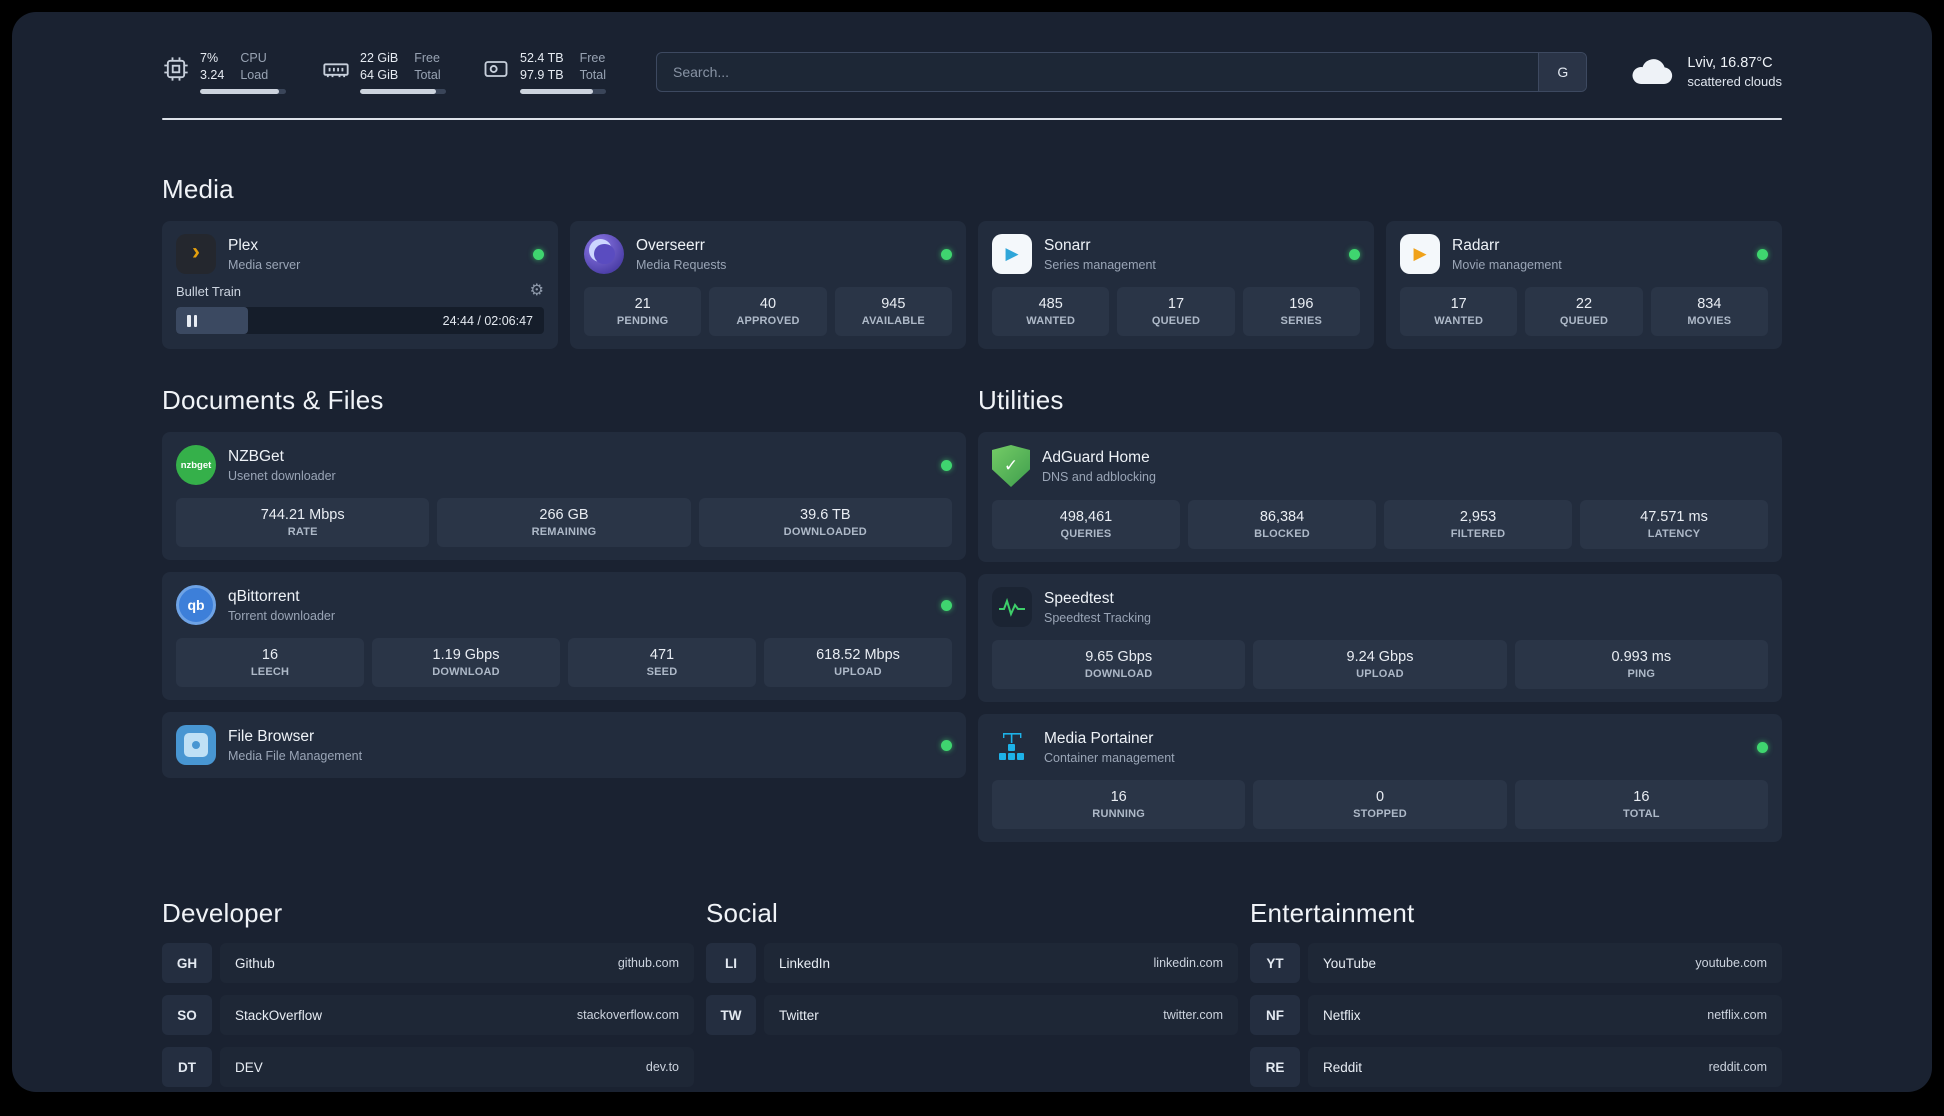 The height and width of the screenshot is (1116, 1944). What do you see at coordinates (1275, 1067) in the screenshot?
I see `reddit-abbr-icon: RE` at bounding box center [1275, 1067].